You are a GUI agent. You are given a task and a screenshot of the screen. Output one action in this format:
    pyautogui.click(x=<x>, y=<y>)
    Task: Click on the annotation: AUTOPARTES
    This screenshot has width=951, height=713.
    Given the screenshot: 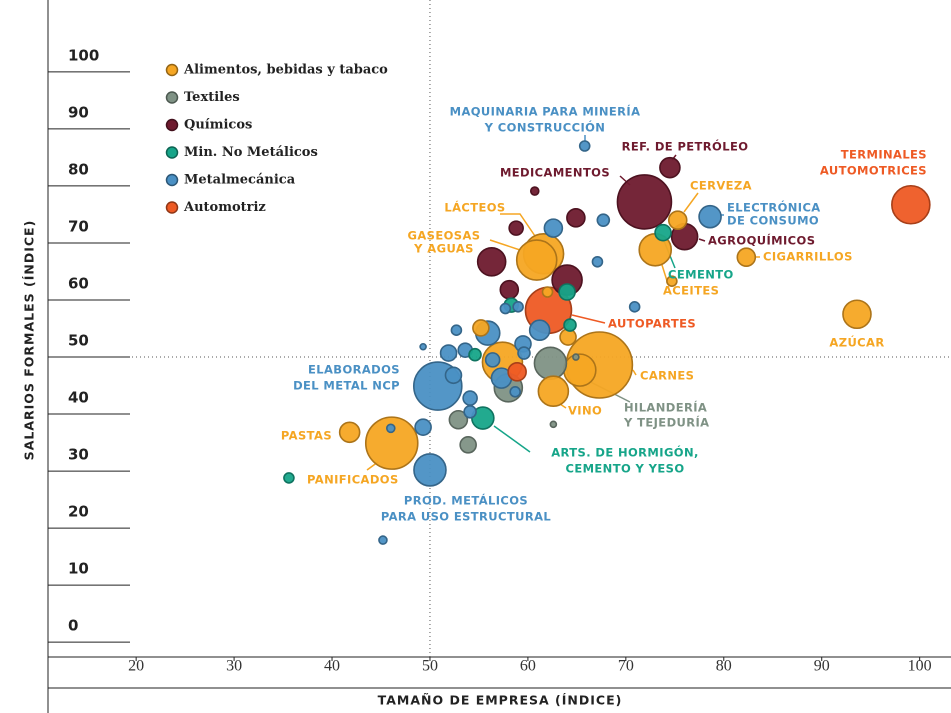 What is the action you would take?
    pyautogui.click(x=652, y=324)
    